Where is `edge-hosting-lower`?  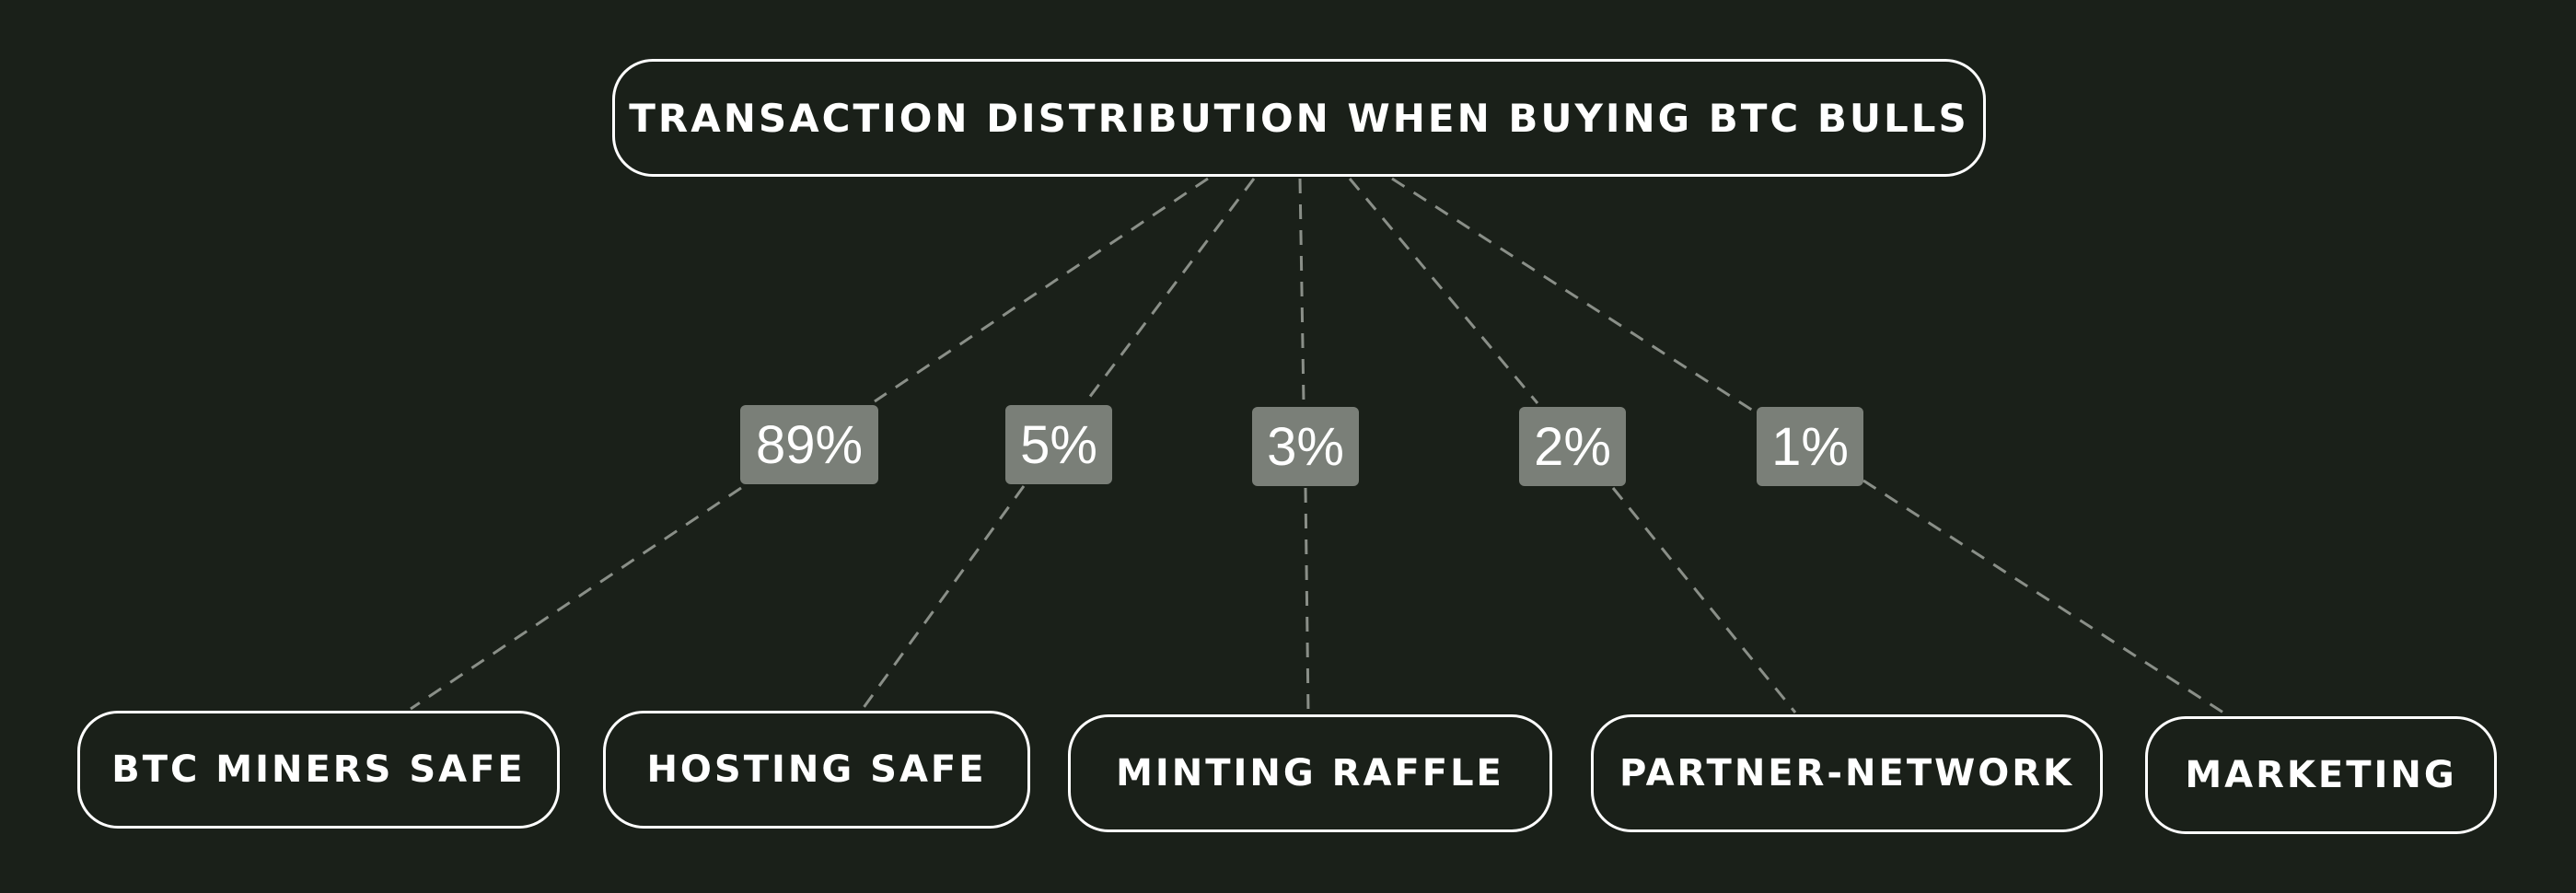 edge-hosting-lower is located at coordinates (943, 597).